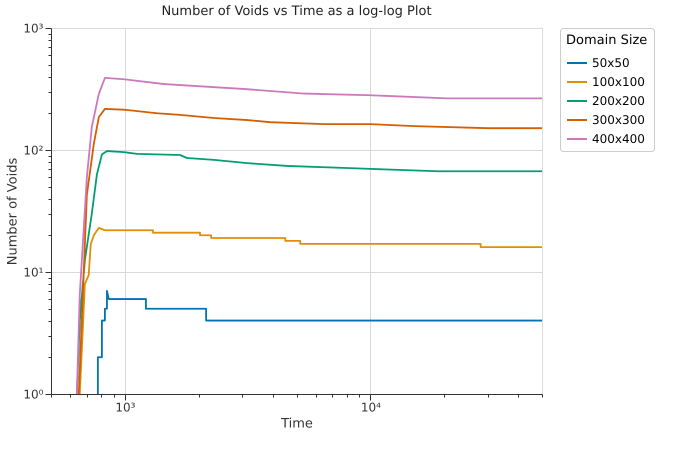 This screenshot has height=457, width=682. I want to click on y-tick-label: 10¹, so click(33, 273).